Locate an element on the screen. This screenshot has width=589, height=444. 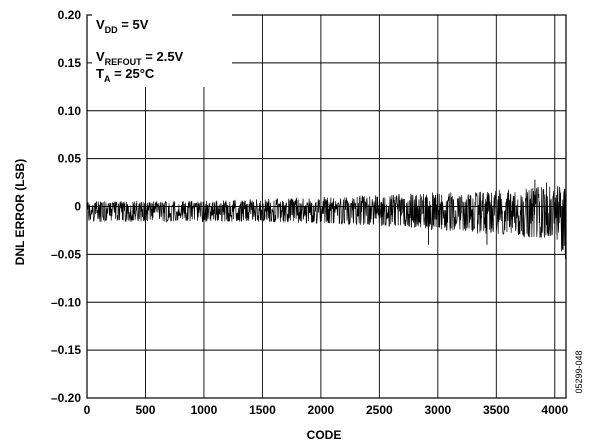
y-tick-label: 0.20 is located at coordinates (70, 15).